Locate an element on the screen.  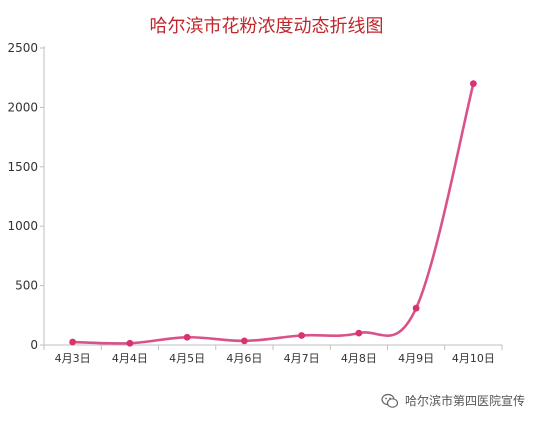
y-tick-label: 2000 is located at coordinates (22, 107).